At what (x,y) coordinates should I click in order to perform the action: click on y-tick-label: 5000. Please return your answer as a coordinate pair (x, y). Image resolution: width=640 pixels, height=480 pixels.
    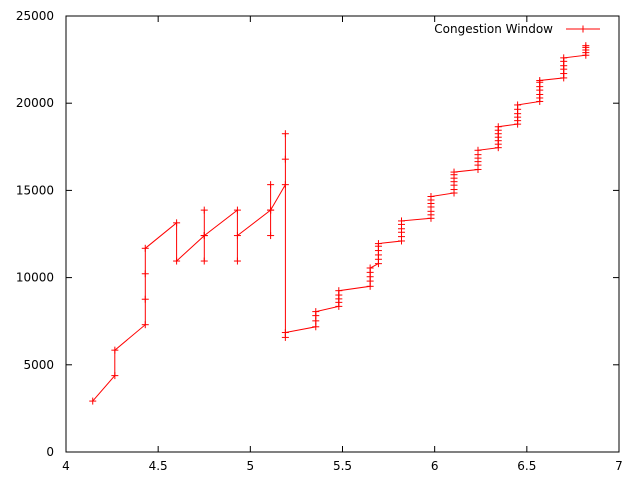
    Looking at the image, I should click on (38, 365).